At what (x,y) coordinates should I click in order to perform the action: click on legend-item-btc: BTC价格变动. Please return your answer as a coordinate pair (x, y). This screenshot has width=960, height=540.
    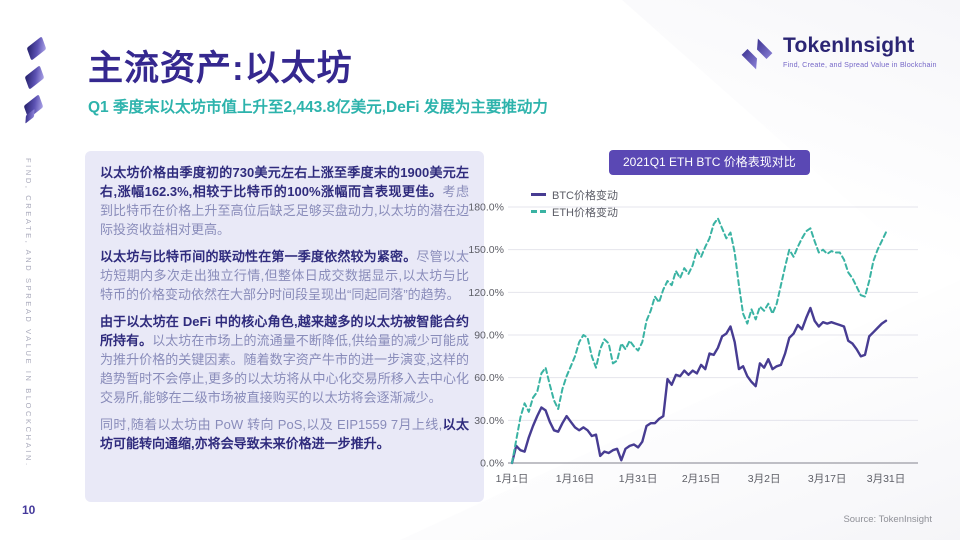
    Looking at the image, I should click on (574, 194).